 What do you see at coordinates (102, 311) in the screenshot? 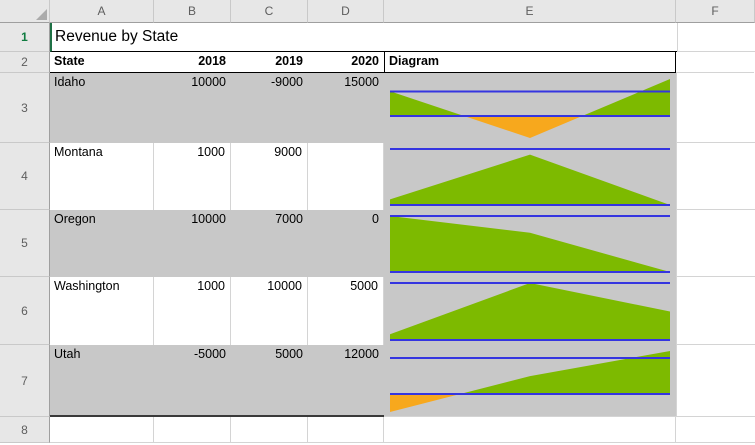
I see `cell-state: Washington` at bounding box center [102, 311].